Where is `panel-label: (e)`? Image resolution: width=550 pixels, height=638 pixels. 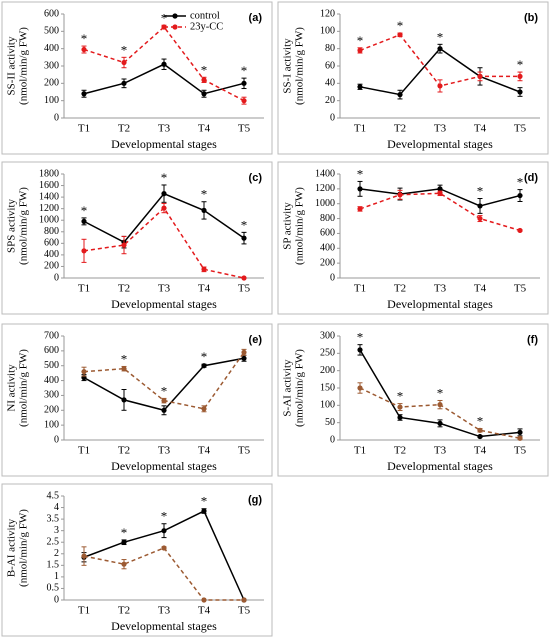
panel-label: (e) is located at coordinates (256, 340).